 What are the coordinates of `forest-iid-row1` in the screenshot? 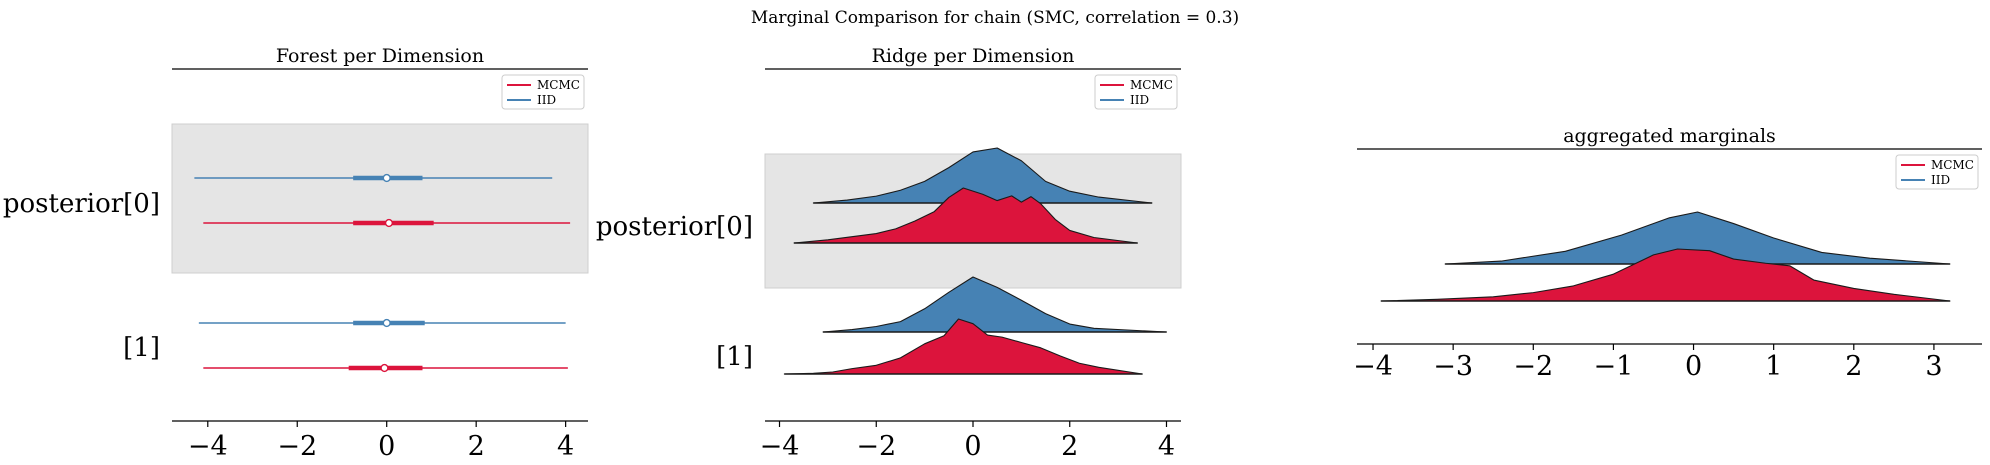 It's located at (382, 323).